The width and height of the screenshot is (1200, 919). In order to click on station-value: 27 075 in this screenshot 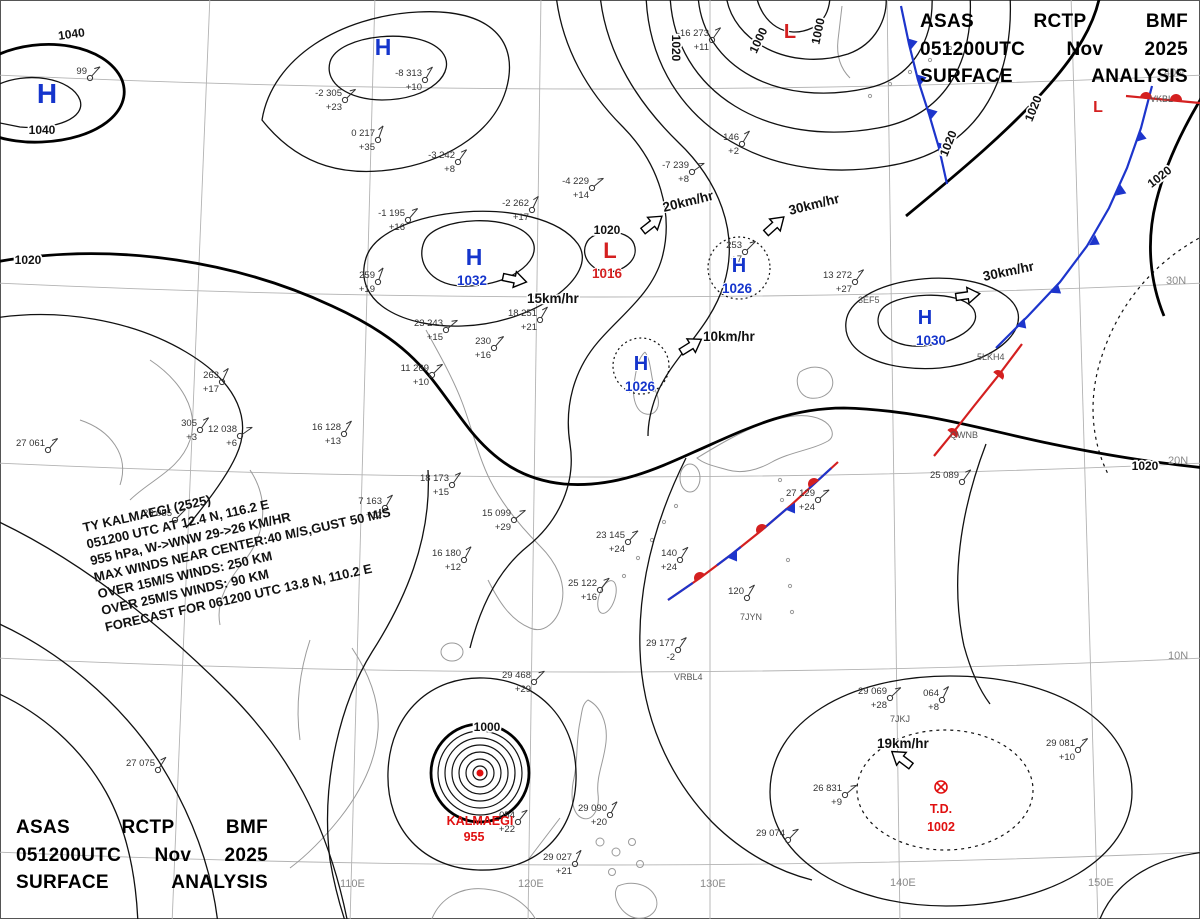, I will do `click(140, 763)`.